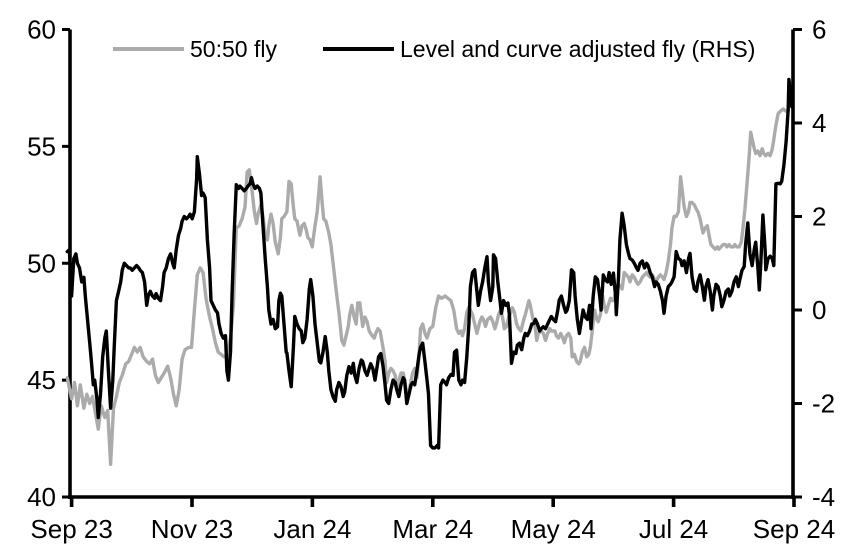  I want to click on left-axis-tick-label: 55, so click(41, 146).